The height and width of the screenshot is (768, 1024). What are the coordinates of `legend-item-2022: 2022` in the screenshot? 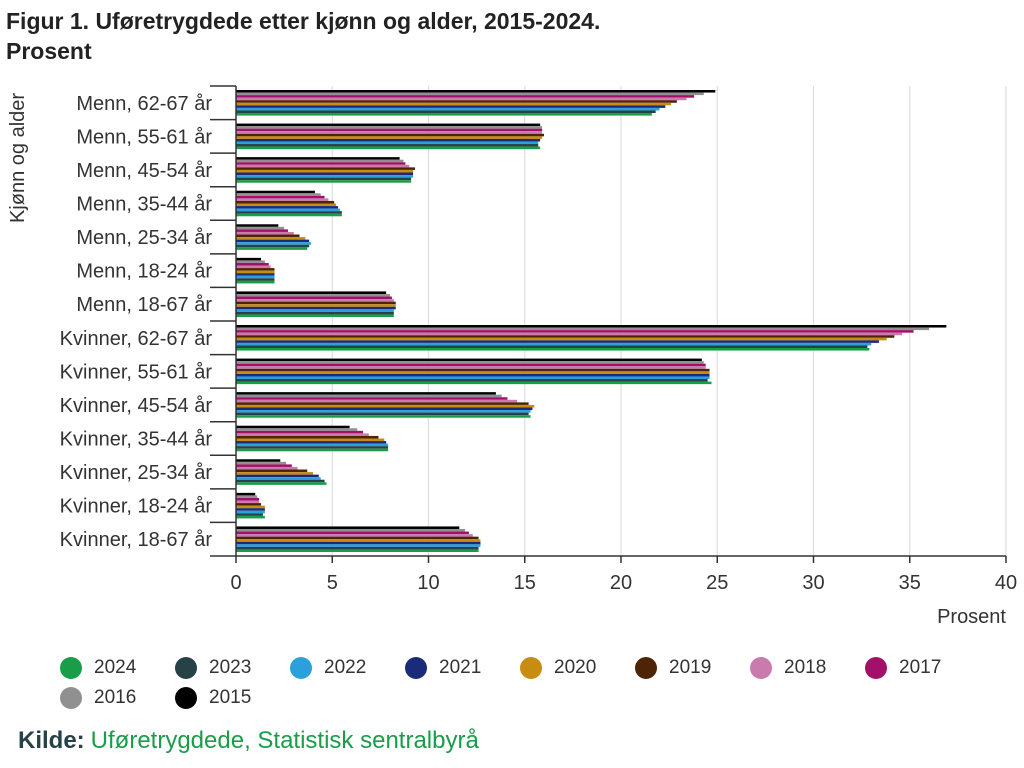 It's located at (347, 668).